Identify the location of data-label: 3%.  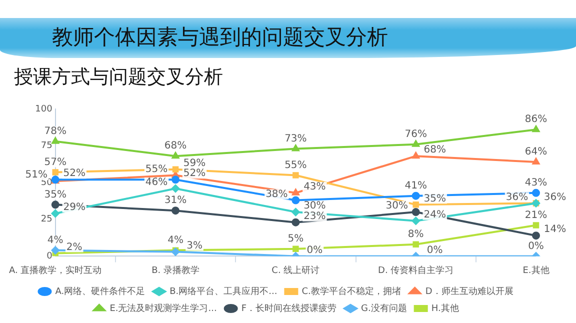
(194, 246).